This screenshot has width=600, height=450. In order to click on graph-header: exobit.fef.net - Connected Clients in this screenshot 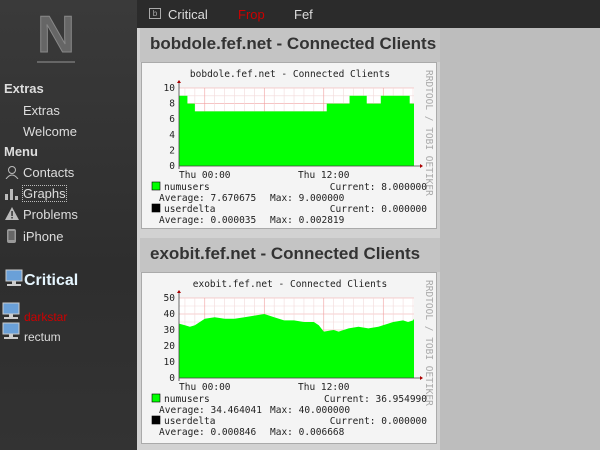, I will do `click(290, 255)`.